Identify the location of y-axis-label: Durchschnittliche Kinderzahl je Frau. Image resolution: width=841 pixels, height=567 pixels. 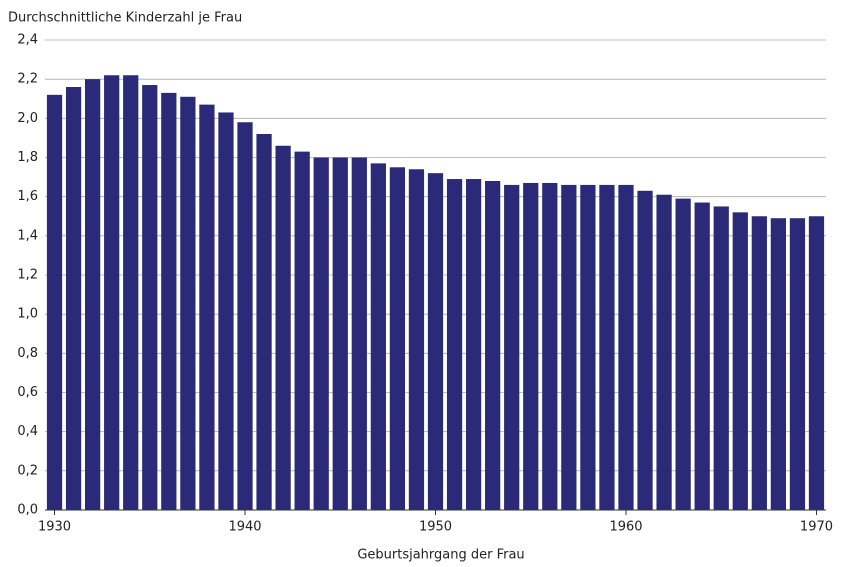
(125, 18).